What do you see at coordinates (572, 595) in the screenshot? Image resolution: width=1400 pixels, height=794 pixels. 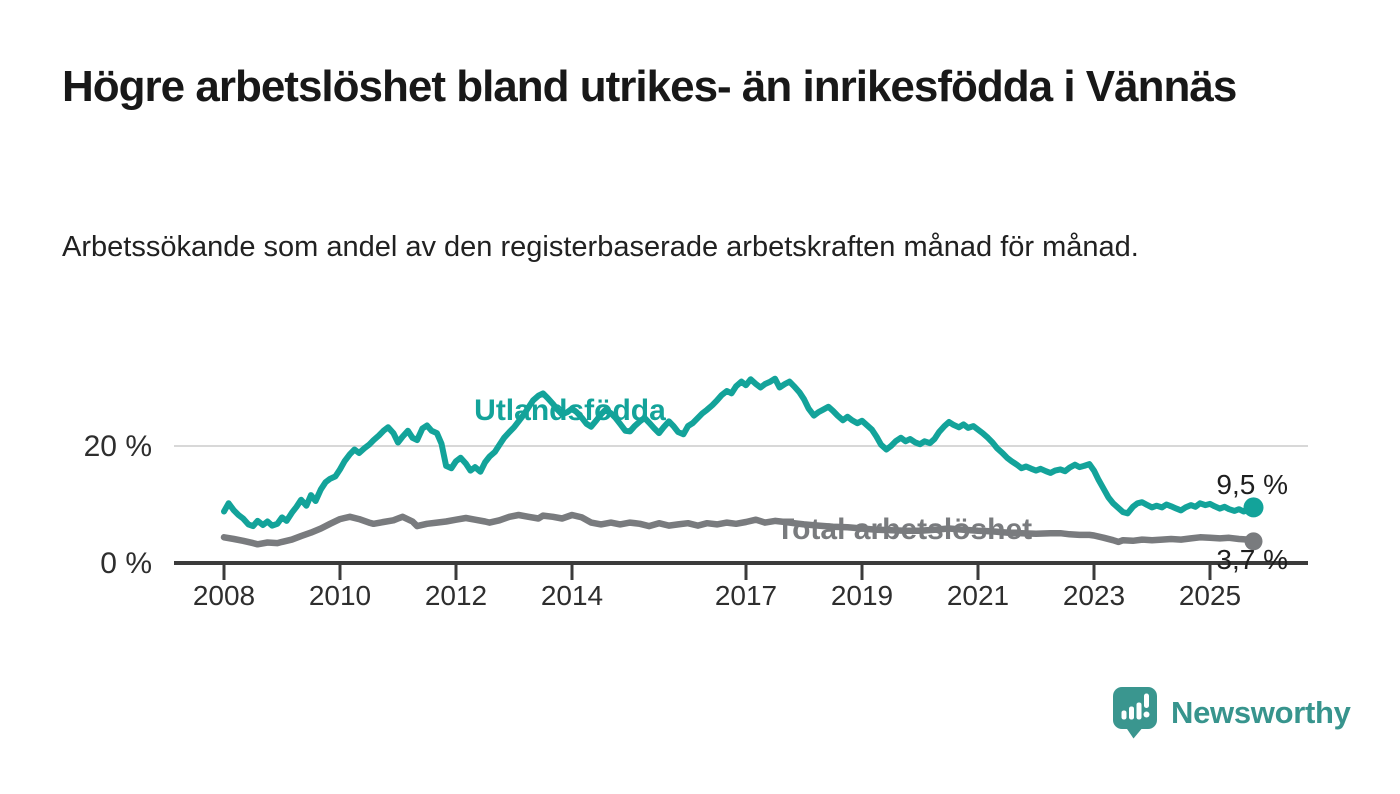 I see `x-tick-label-2014: 2014` at bounding box center [572, 595].